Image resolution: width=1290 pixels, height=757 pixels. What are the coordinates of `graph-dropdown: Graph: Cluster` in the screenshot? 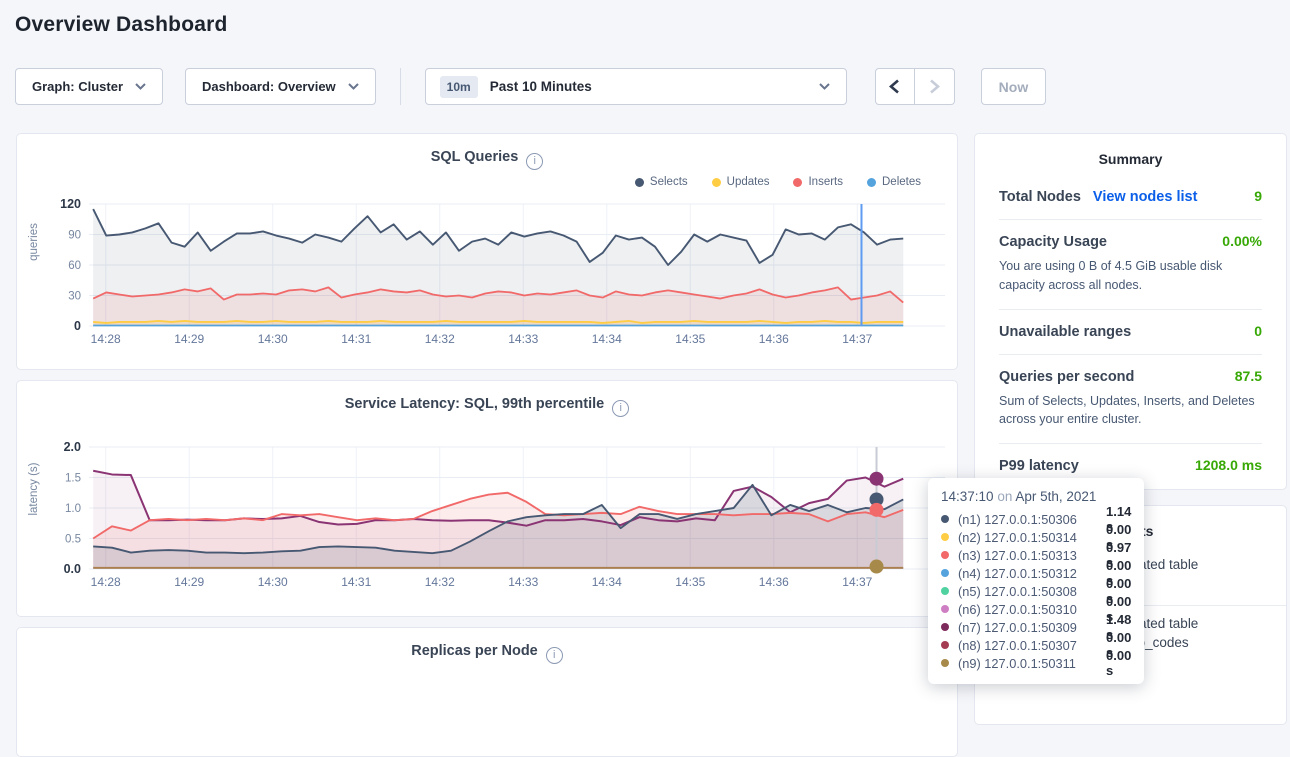 It's located at (89, 86).